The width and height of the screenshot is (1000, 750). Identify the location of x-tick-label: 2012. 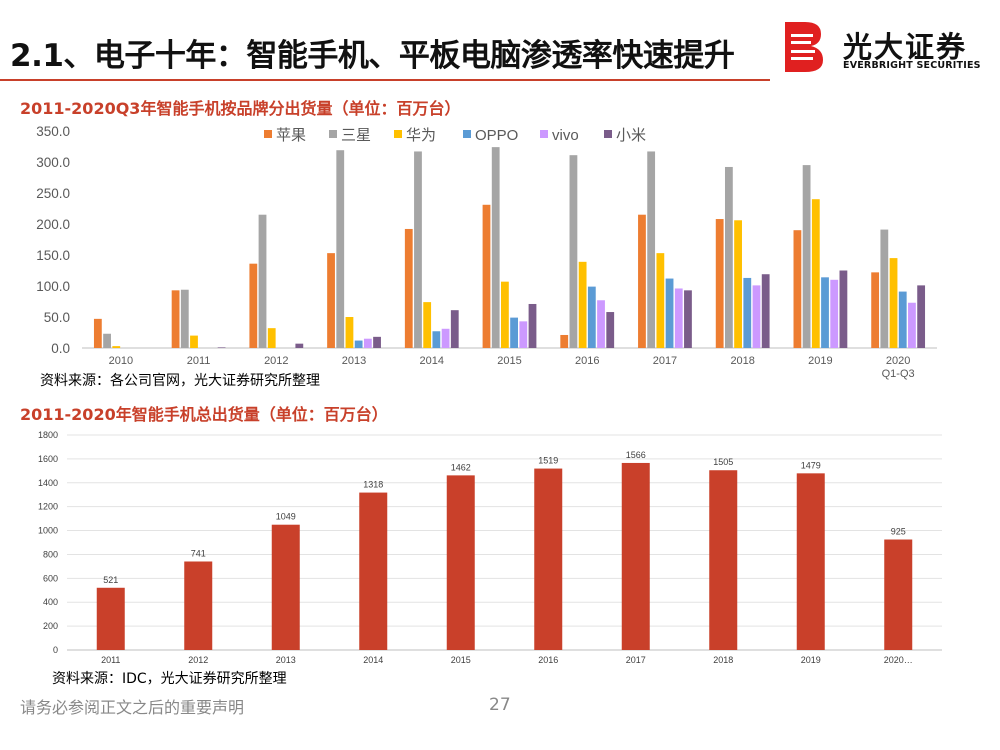
(198, 660).